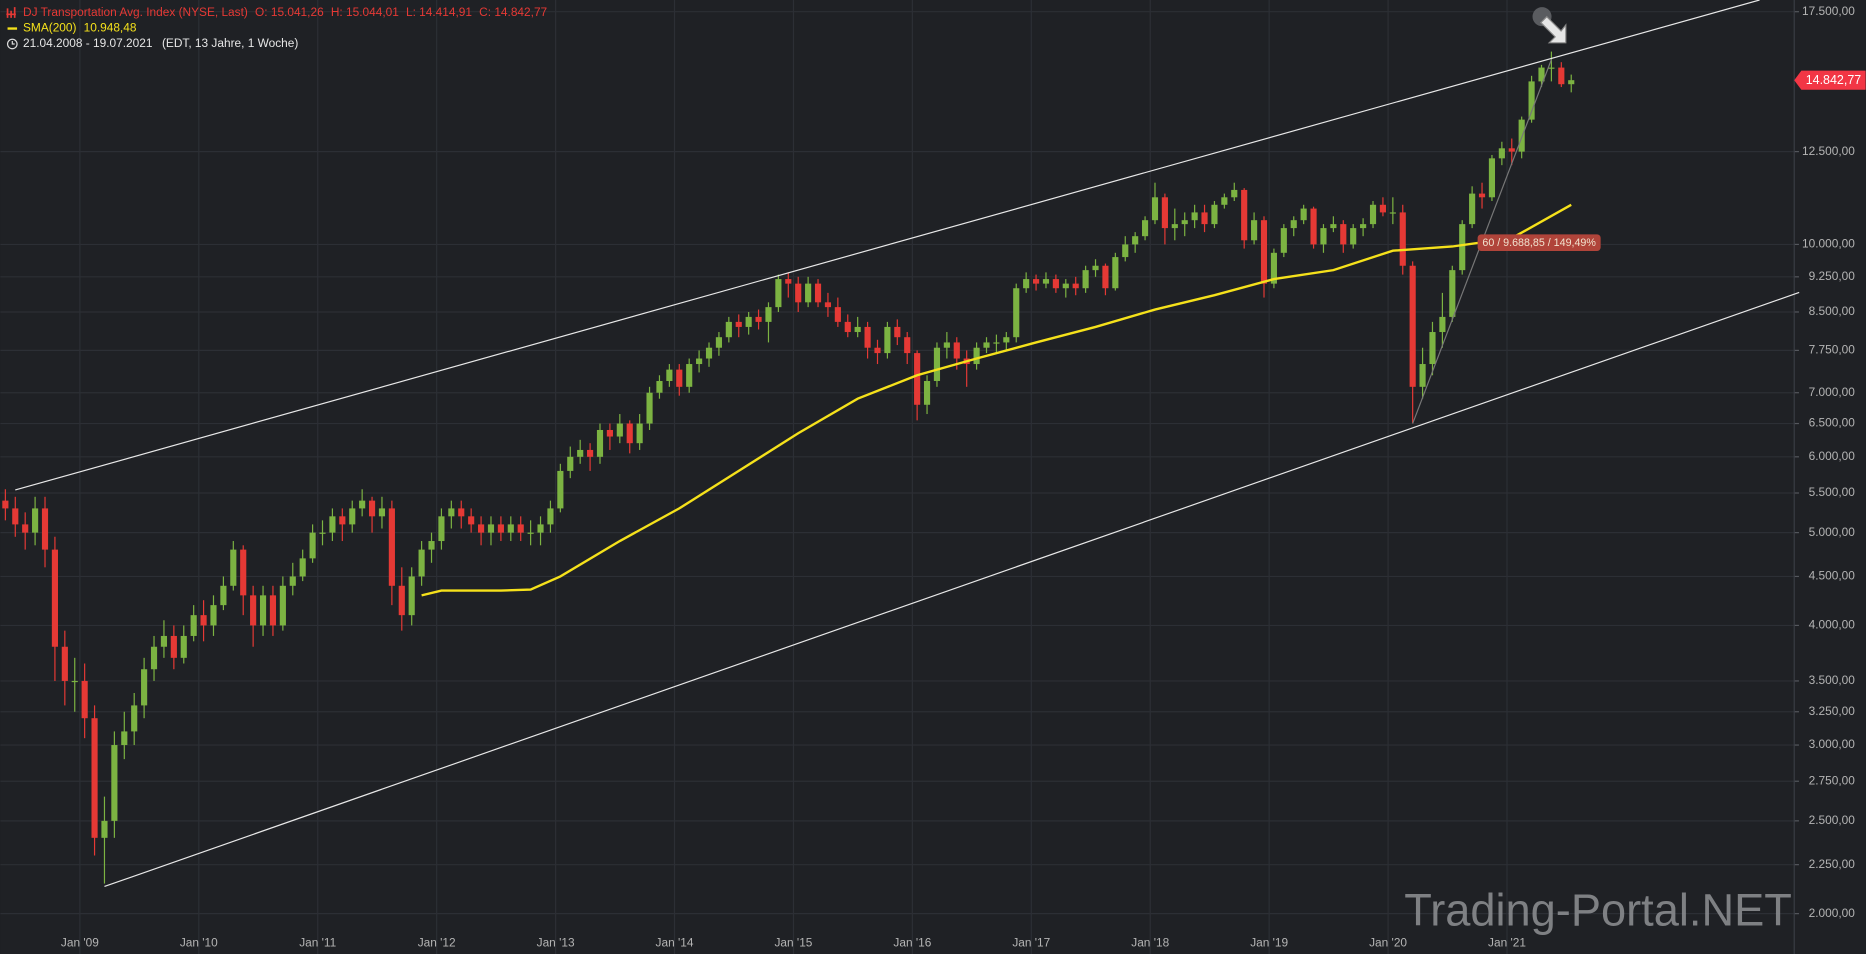 The height and width of the screenshot is (954, 1866). Describe the element at coordinates (289, 12) in the screenshot. I see `ohlc-label: O: 15.041,26` at that location.